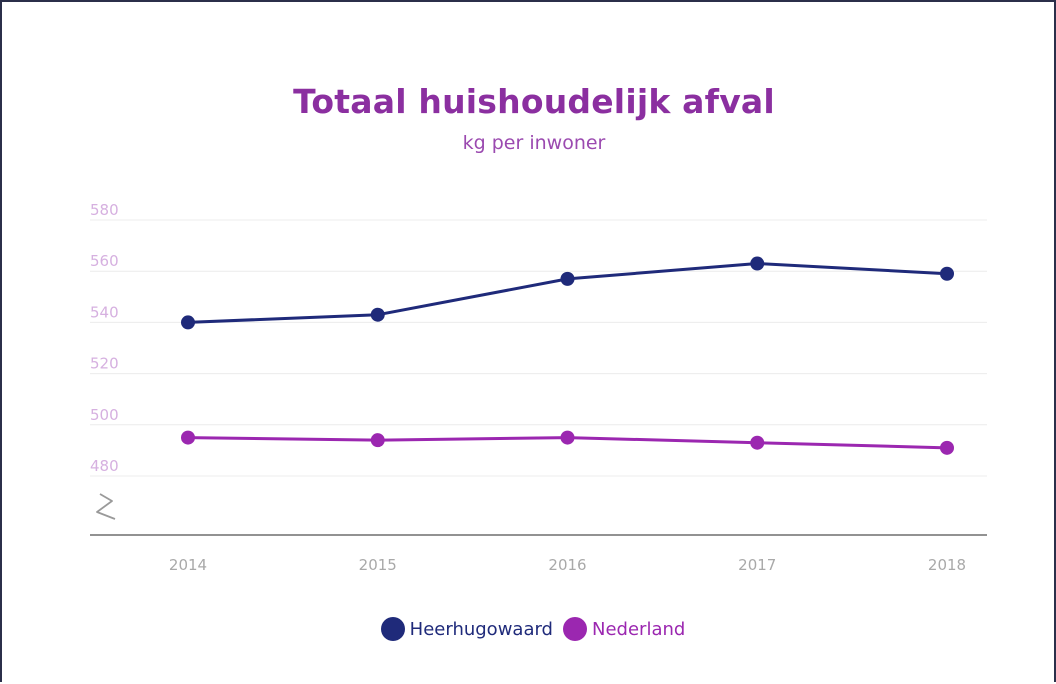 This screenshot has width=1056, height=684. I want to click on legend-item-nederland: Nederland, so click(624, 629).